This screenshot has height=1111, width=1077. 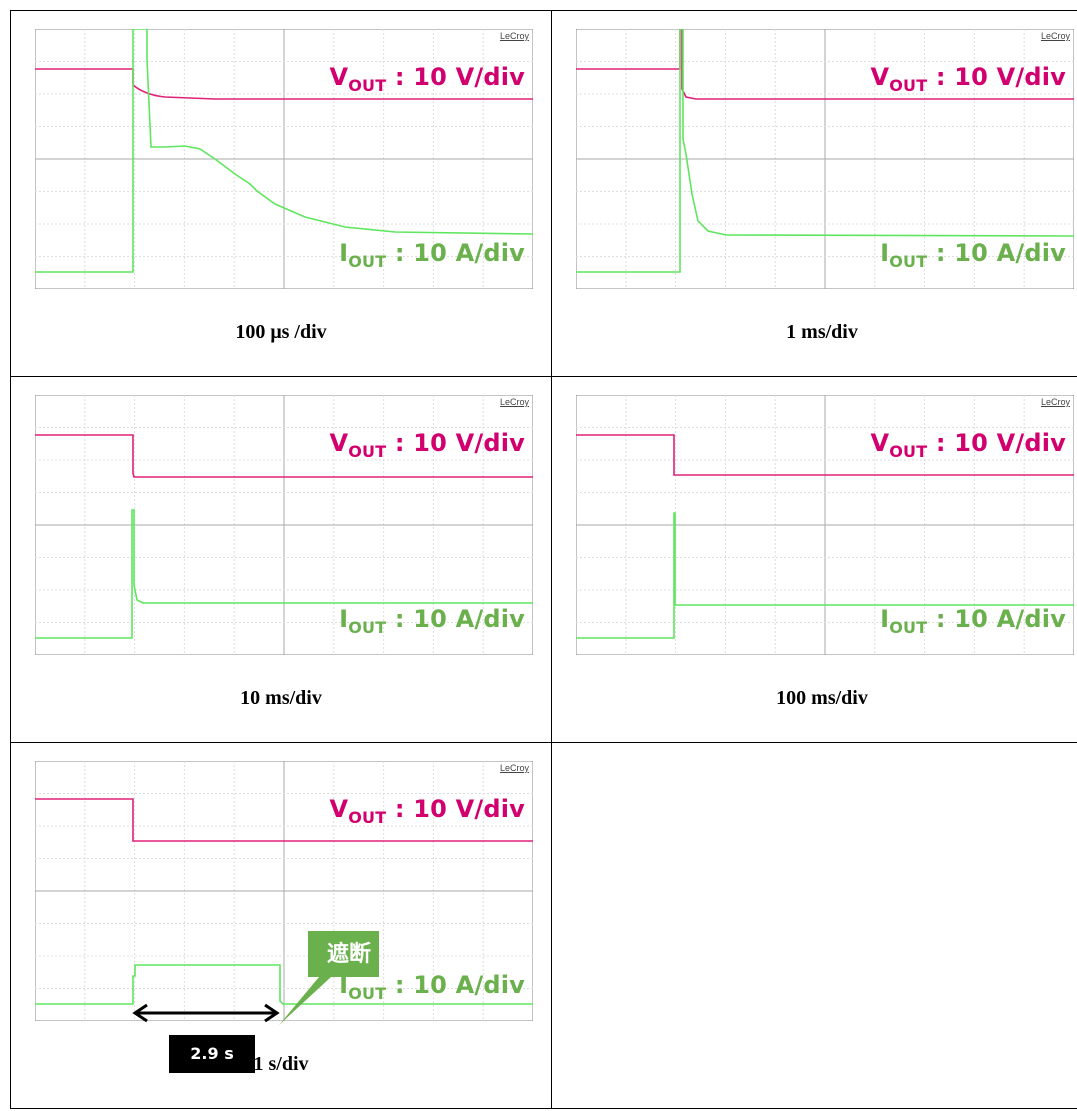 I want to click on callout-shape, so click(x=329, y=978).